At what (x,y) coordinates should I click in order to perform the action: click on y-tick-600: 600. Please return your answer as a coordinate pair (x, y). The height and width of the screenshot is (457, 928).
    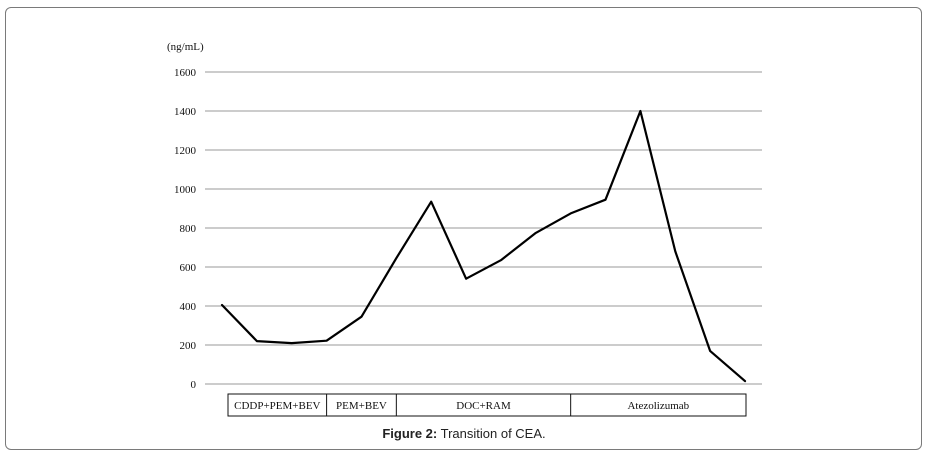
    Looking at the image, I should click on (188, 268).